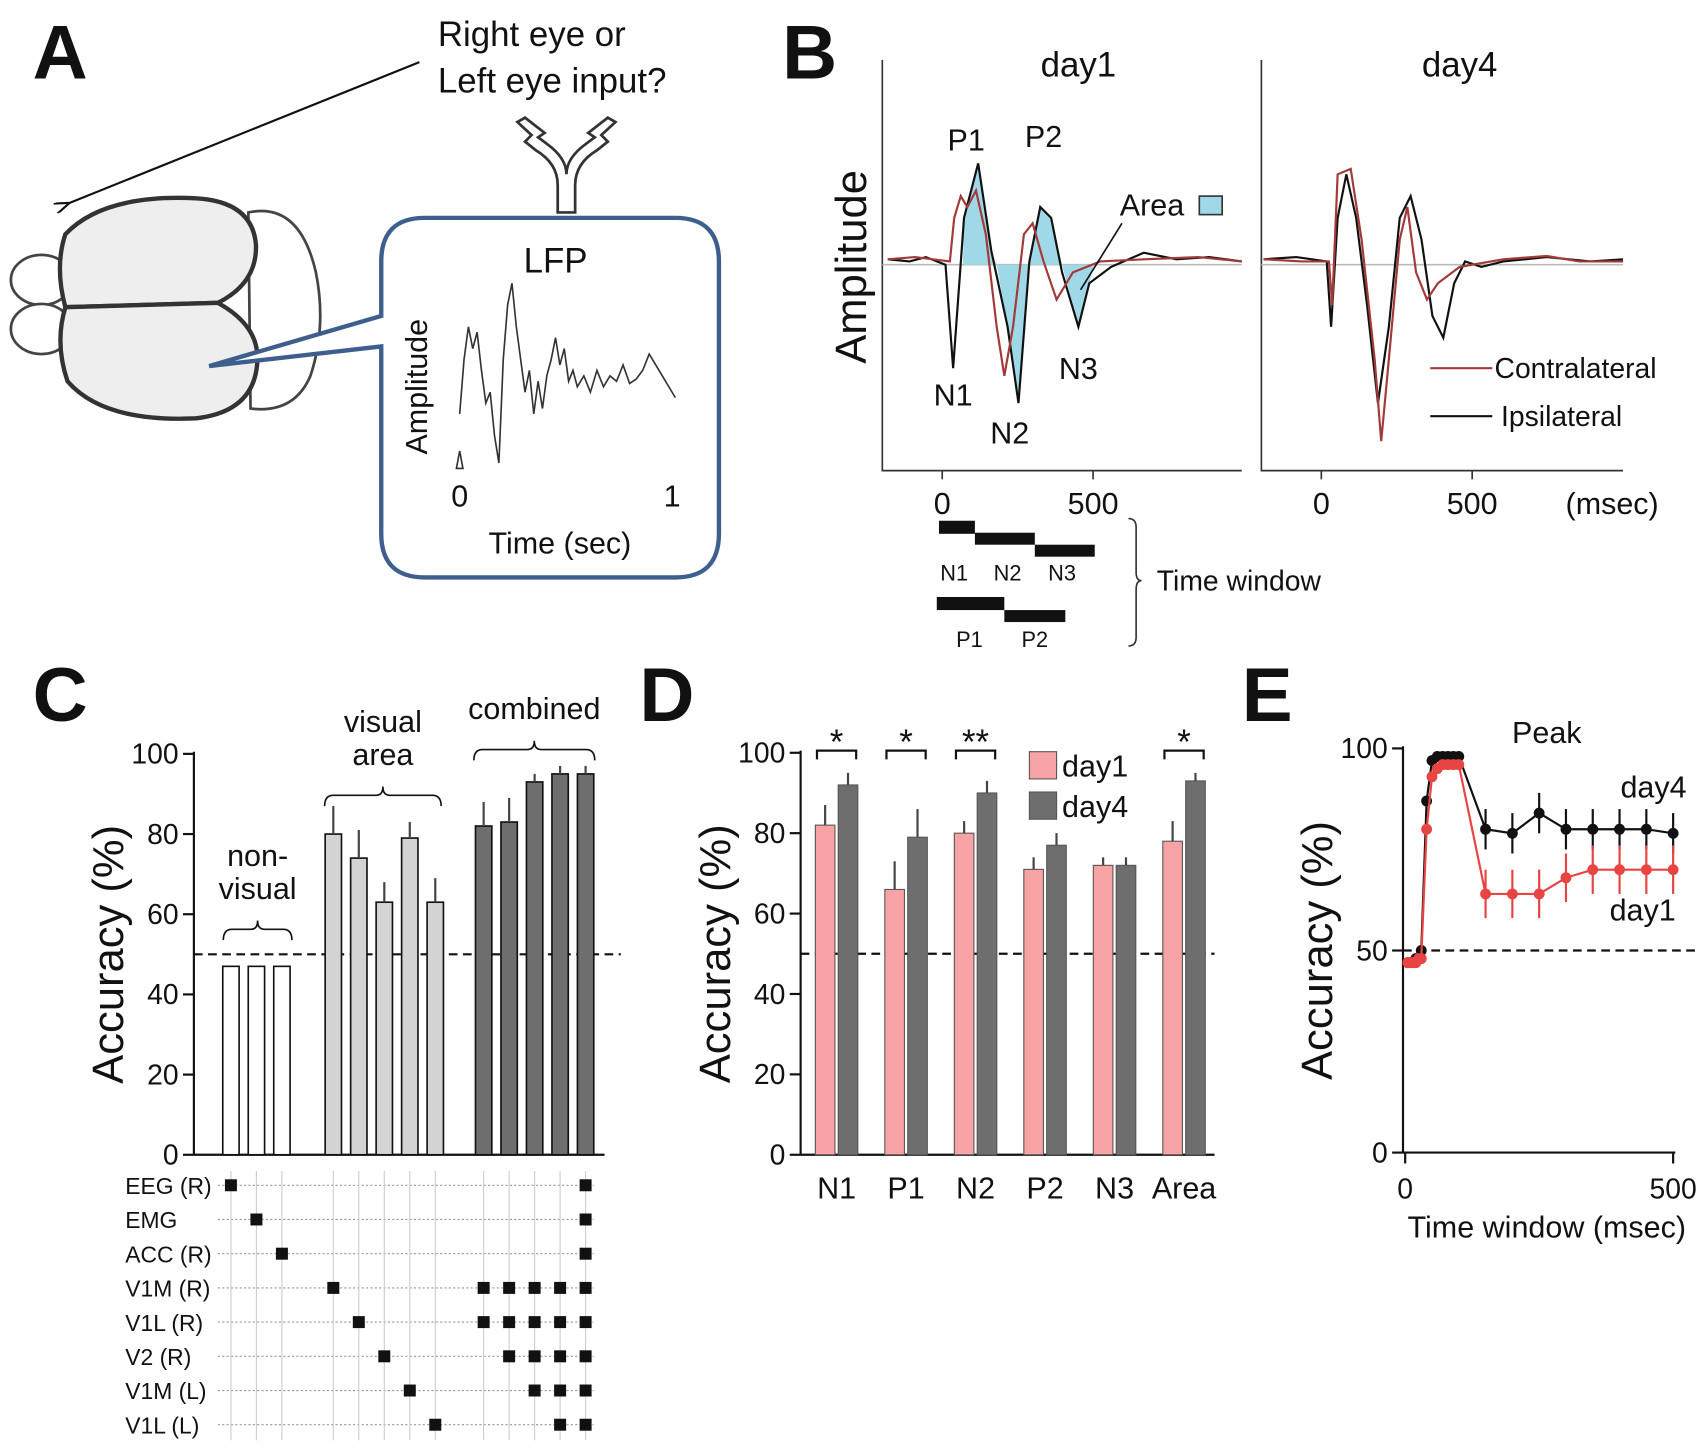 The image size is (1708, 1450). What do you see at coordinates (1095, 807) in the screenshot?
I see `legend-label: day4` at bounding box center [1095, 807].